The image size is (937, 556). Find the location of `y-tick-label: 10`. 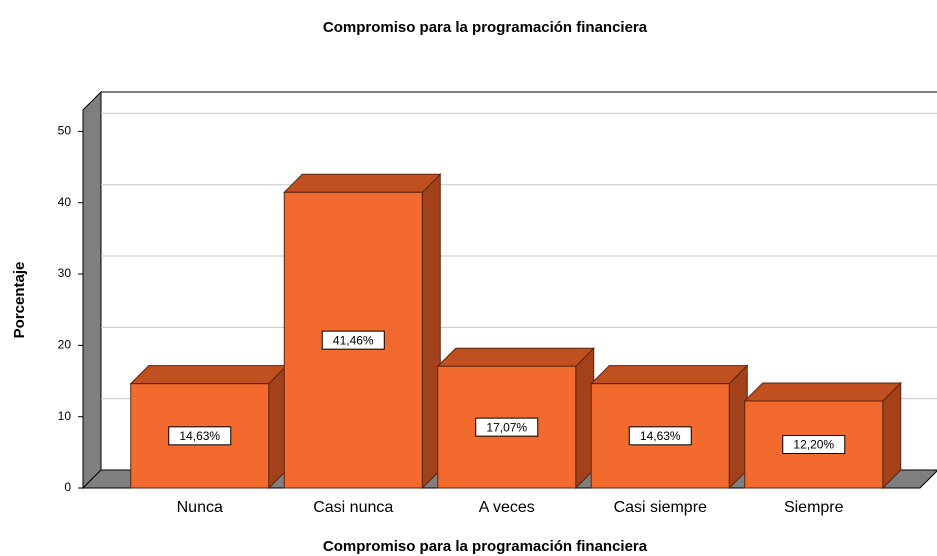

y-tick-label: 10 is located at coordinates (65, 416).